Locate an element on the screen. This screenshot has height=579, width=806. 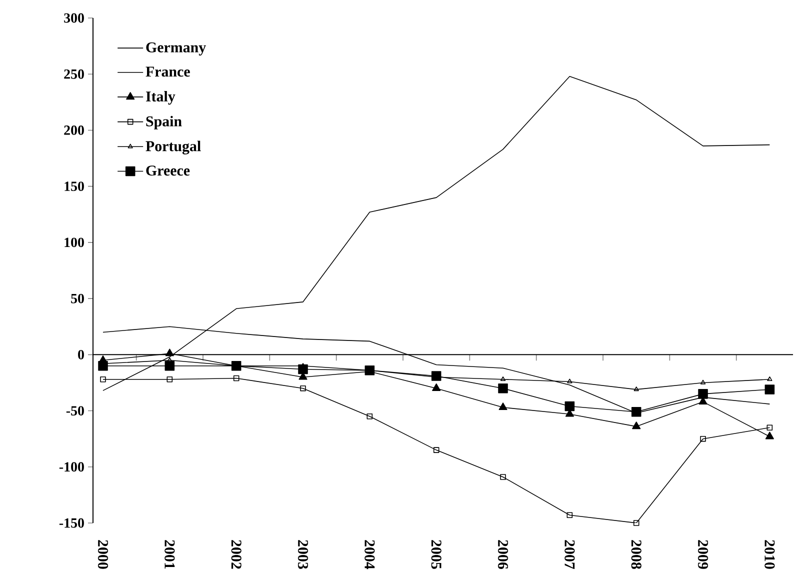
x-tick-label: 2004 is located at coordinates (369, 555).